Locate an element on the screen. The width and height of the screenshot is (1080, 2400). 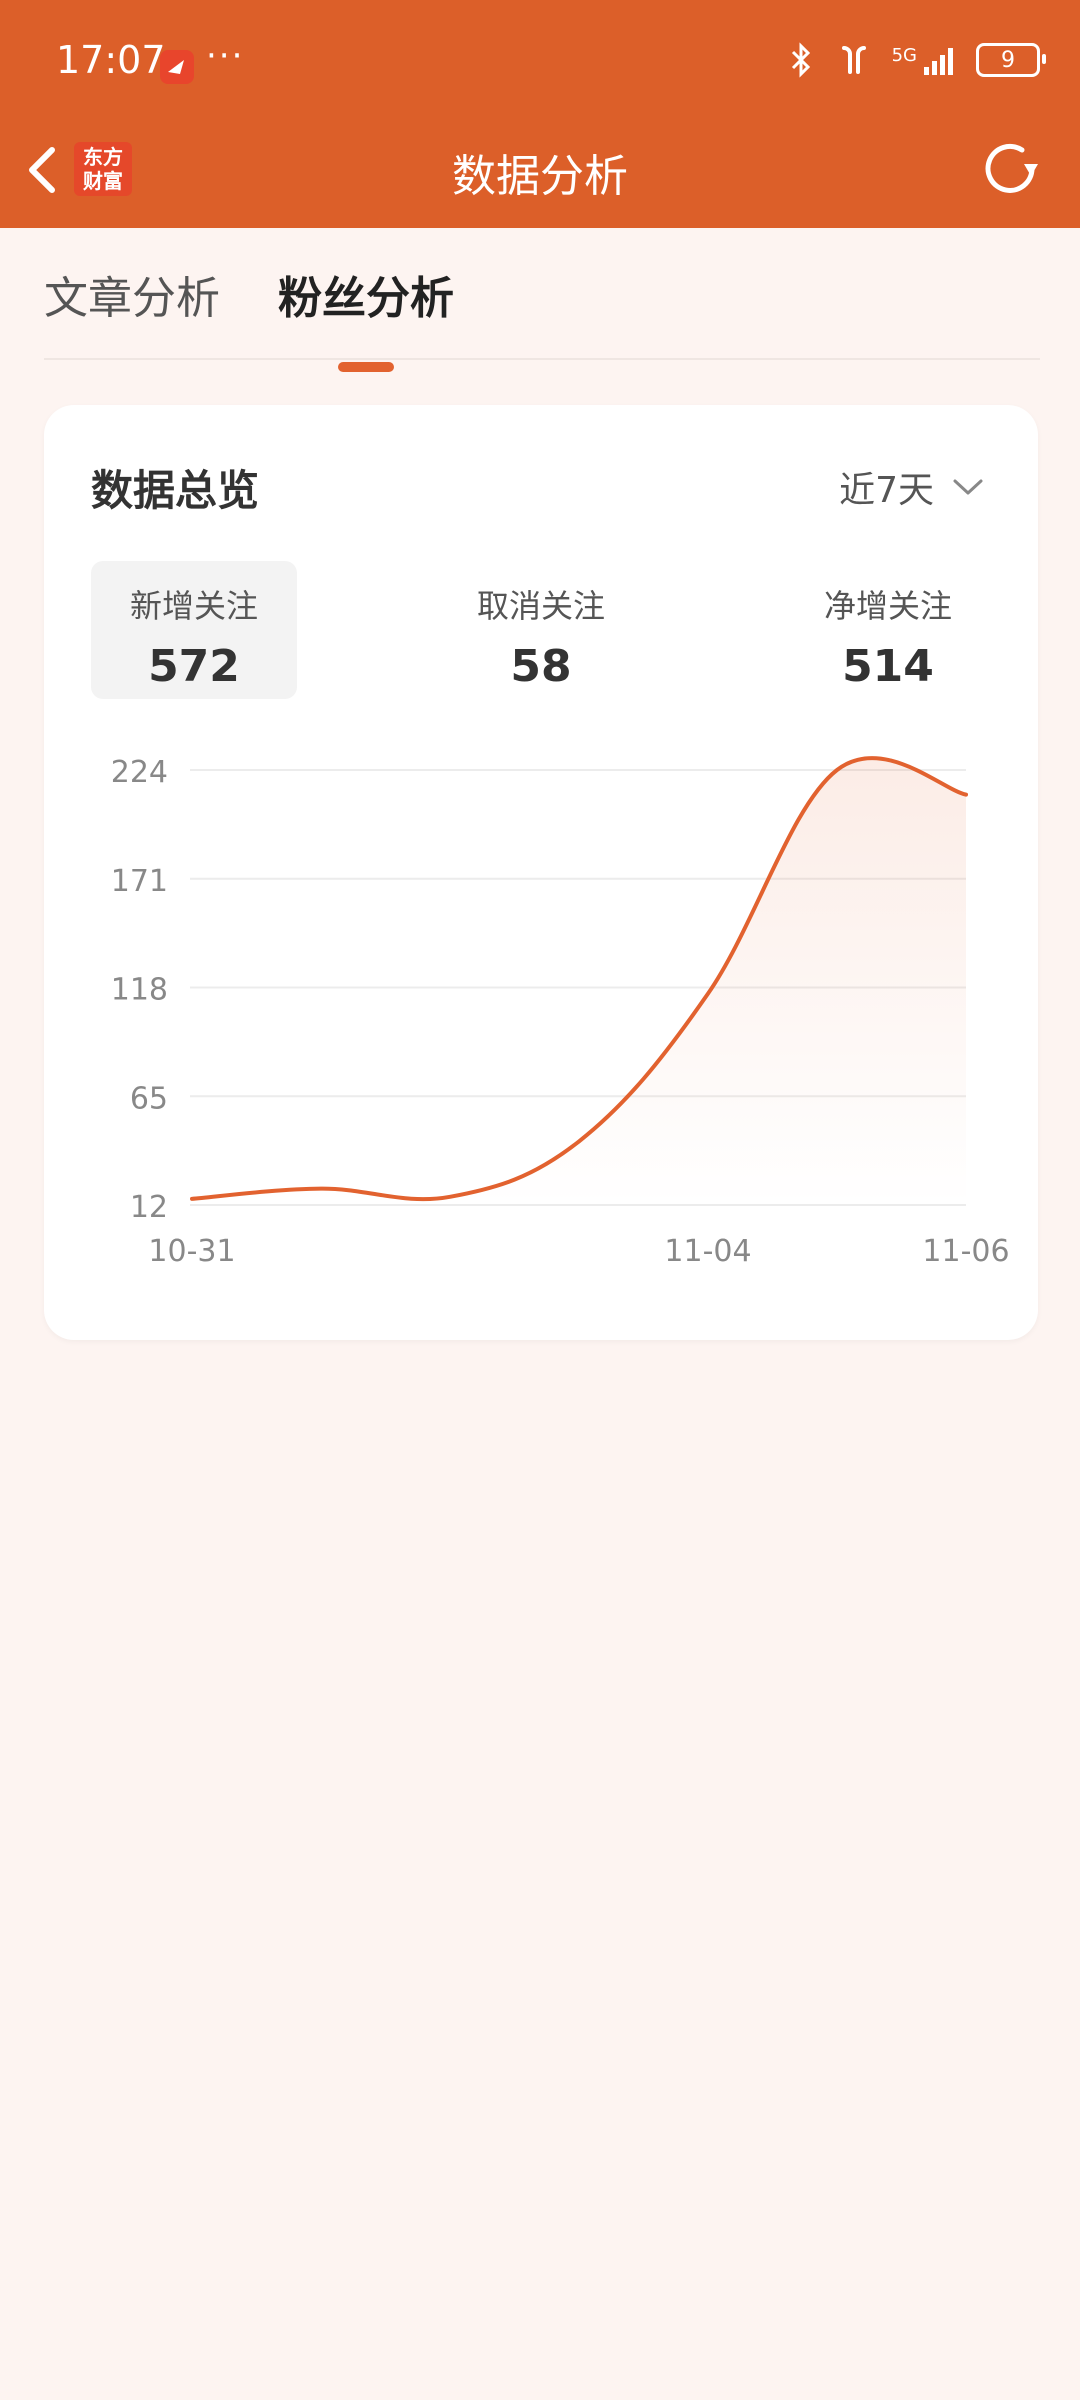
series-area is located at coordinates (579, 981).